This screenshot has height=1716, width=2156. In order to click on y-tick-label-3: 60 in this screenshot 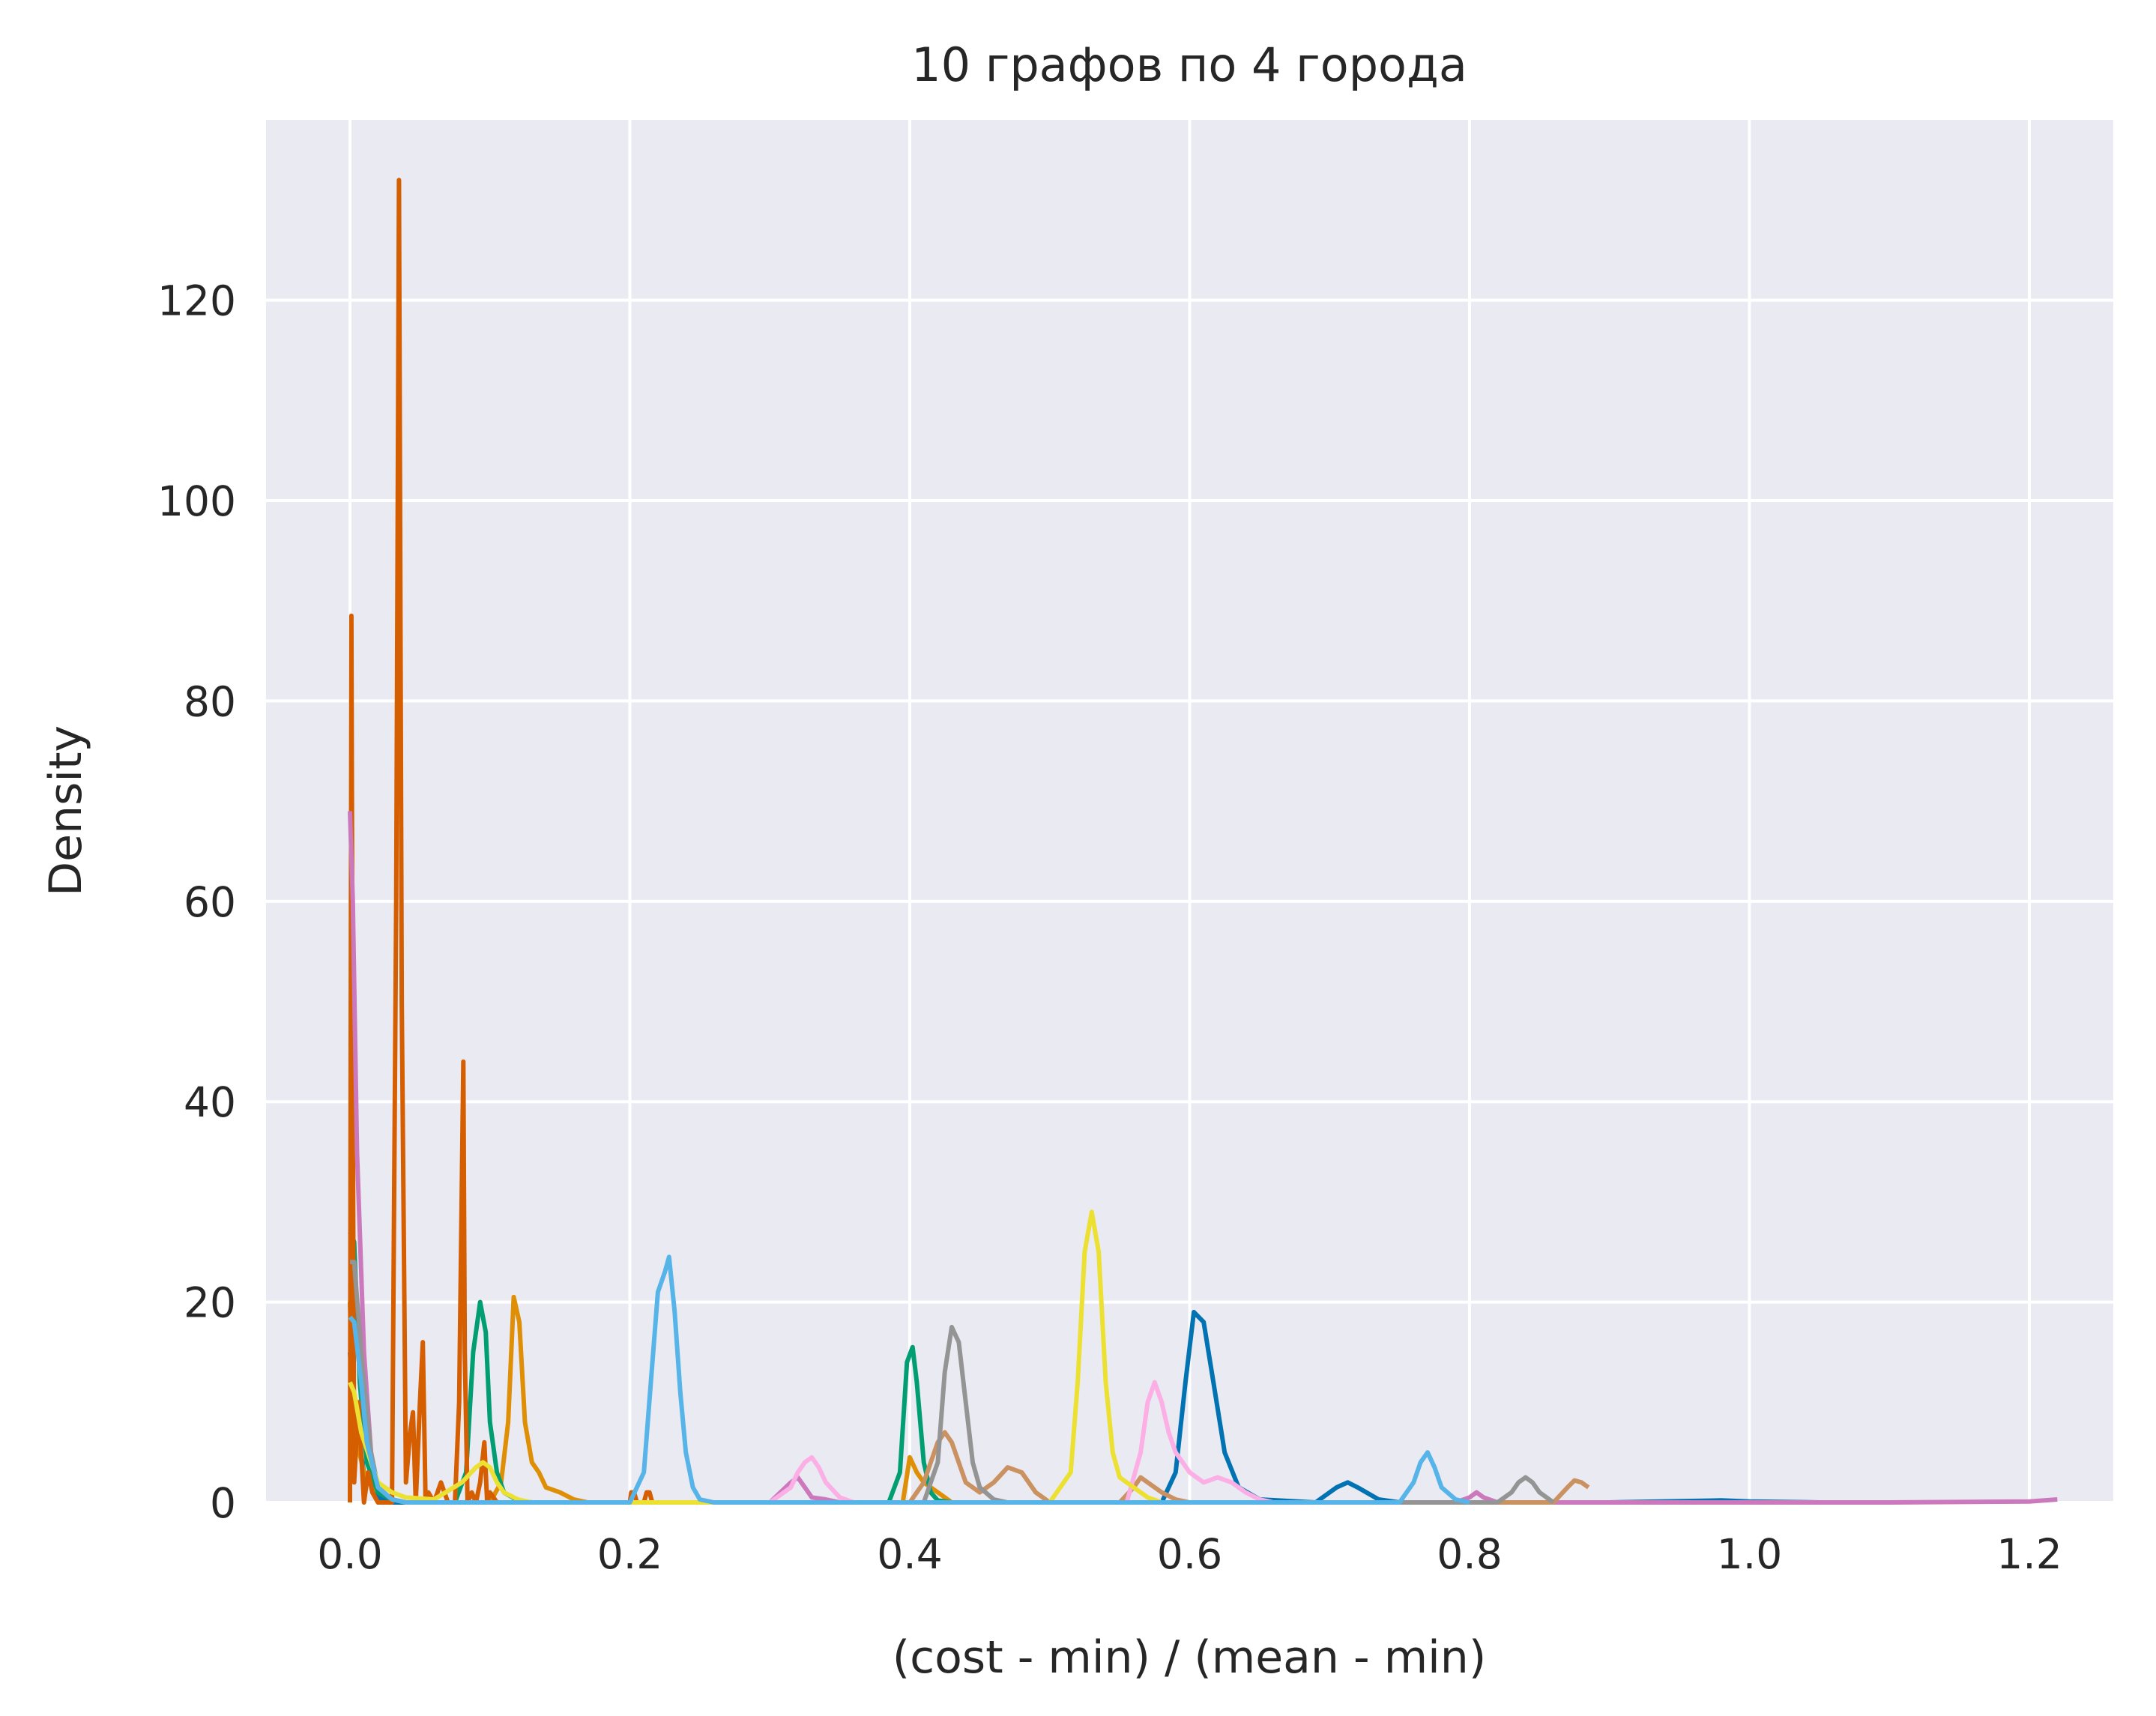, I will do `click(210, 902)`.